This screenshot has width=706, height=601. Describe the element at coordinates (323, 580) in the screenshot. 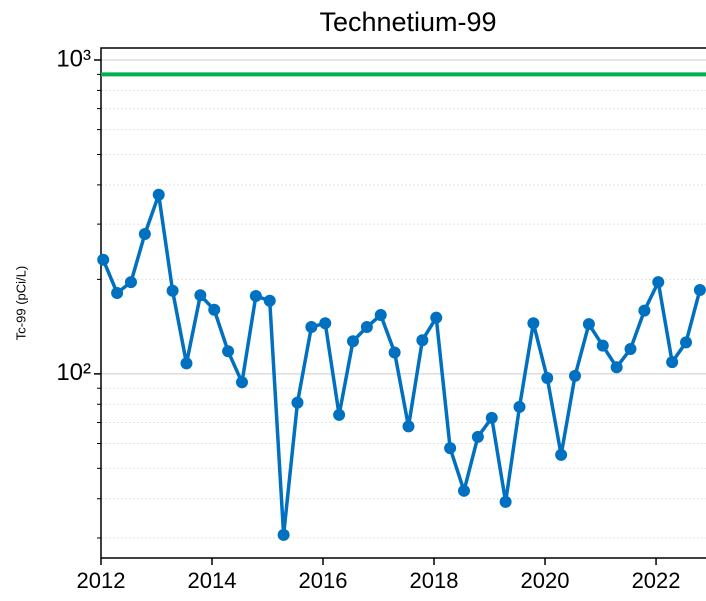

I see `x-tick-label: 2016` at that location.